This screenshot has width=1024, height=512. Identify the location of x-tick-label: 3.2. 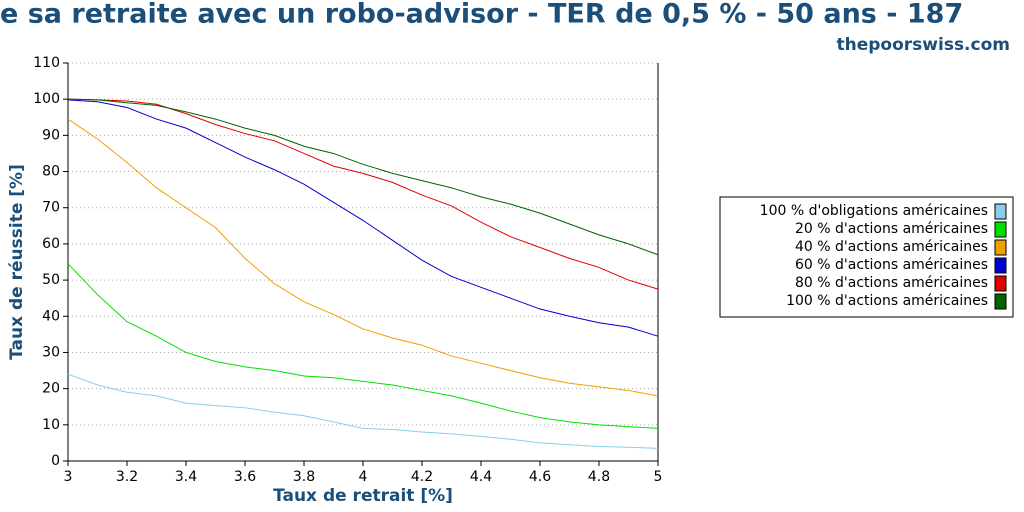
(127, 477).